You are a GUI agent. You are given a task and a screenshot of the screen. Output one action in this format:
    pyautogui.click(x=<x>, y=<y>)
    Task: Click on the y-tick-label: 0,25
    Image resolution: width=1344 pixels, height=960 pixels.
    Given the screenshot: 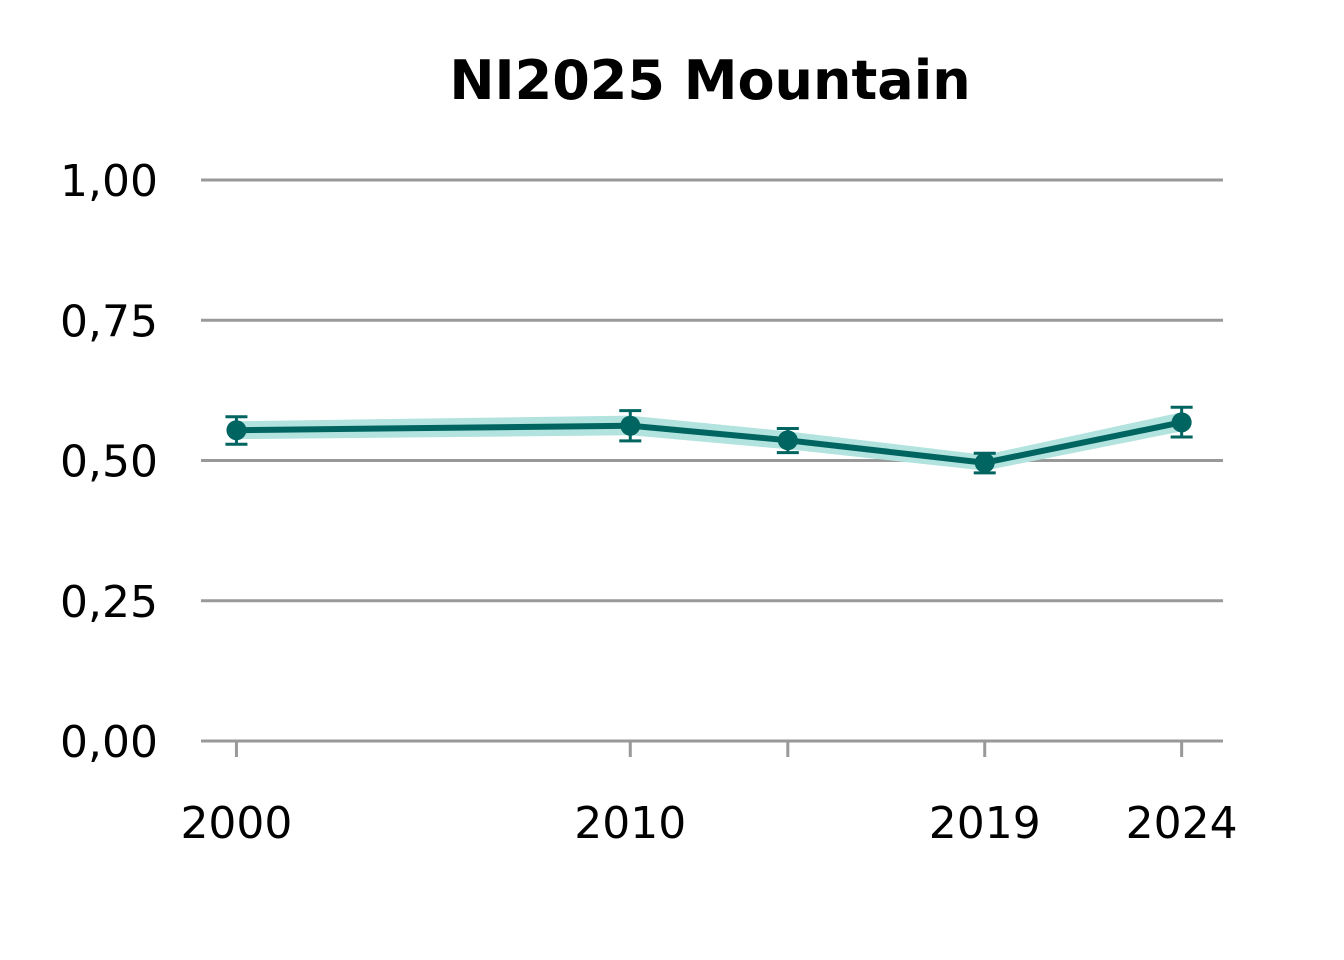 What is the action you would take?
    pyautogui.click(x=109, y=602)
    